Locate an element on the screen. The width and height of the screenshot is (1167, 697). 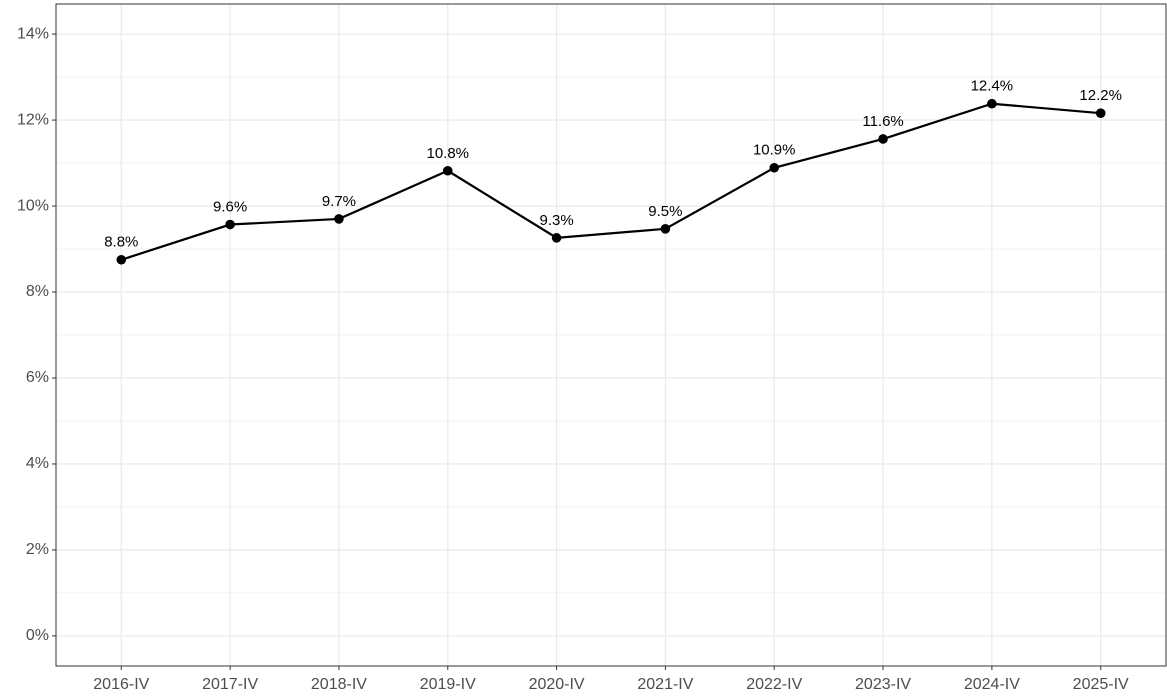
x-tick-label: 2020-IV is located at coordinates (557, 684).